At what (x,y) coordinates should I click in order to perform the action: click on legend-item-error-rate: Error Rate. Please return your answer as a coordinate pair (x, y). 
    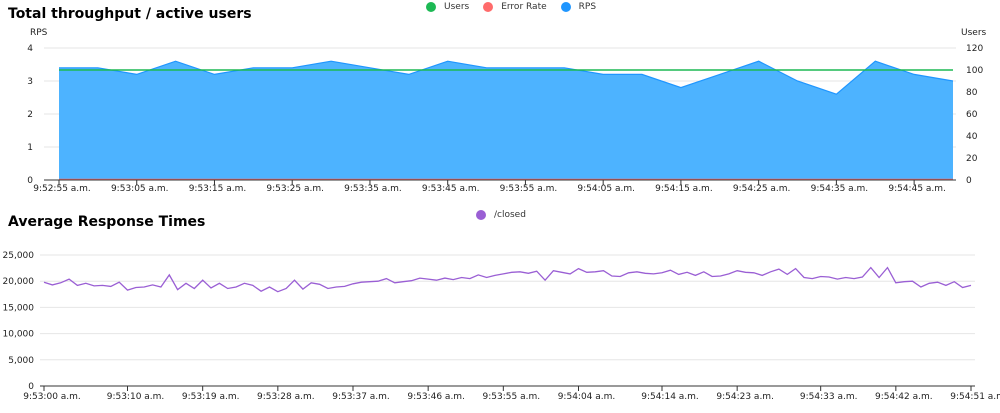
    Looking at the image, I should click on (515, 7).